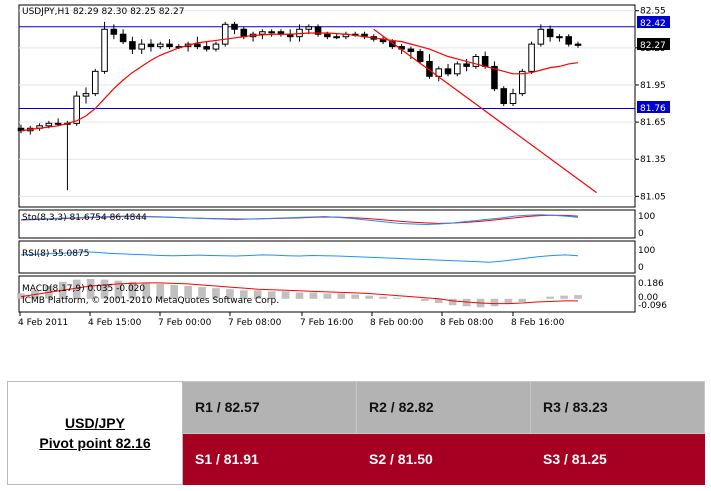  Describe the element at coordinates (103, 12) in the screenshot. I see `chart-title: USDJPY,H1 82.29 82.30 82.25 82.27` at that location.